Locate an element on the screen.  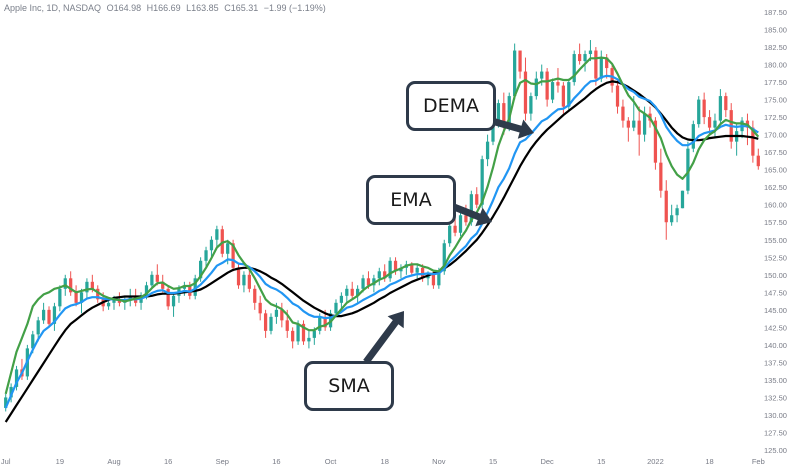
x-tick-label: 19 is located at coordinates (60, 461).